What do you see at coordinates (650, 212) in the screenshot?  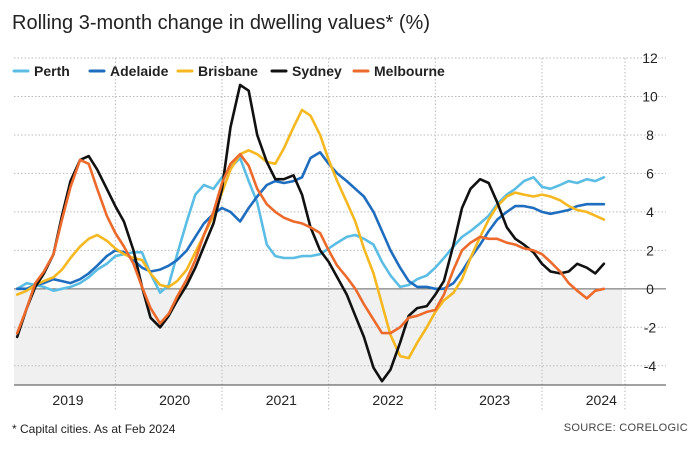 I see `y-tick-label: 4` at bounding box center [650, 212].